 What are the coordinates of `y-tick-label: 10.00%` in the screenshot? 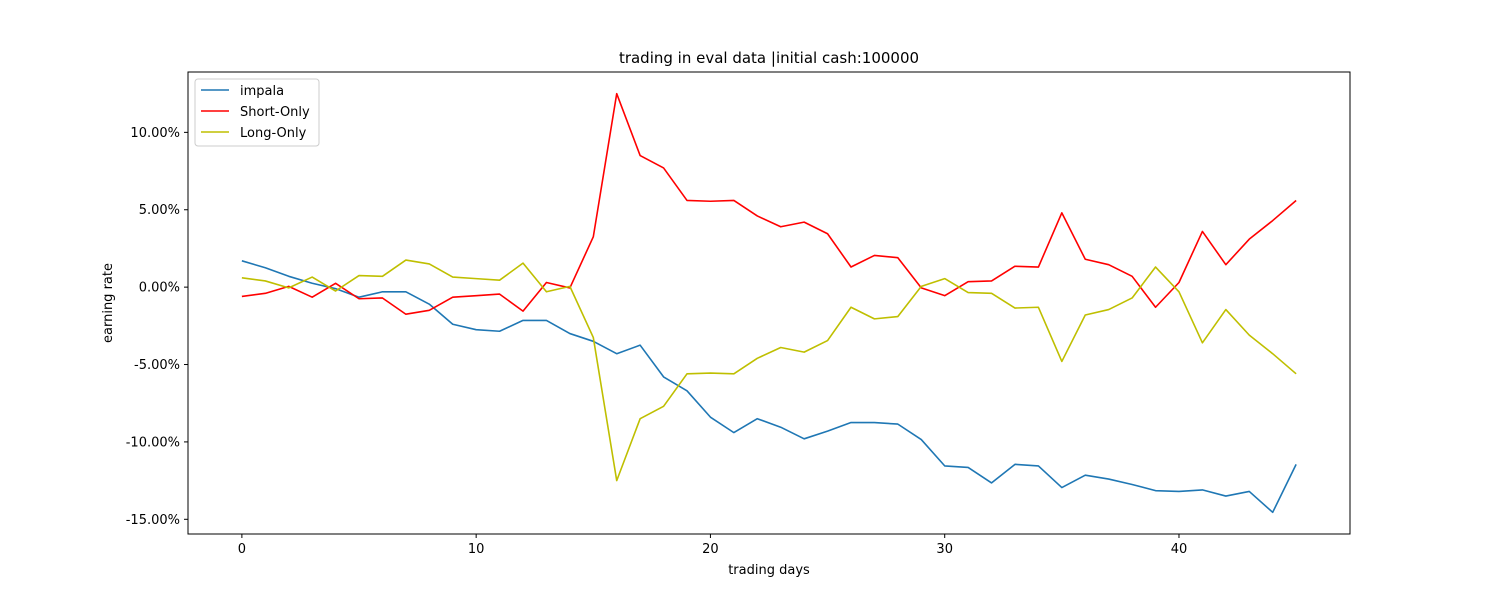 It's located at (155, 133).